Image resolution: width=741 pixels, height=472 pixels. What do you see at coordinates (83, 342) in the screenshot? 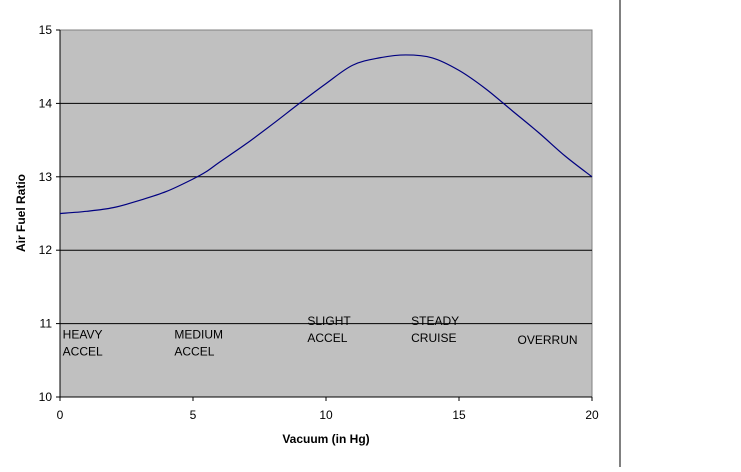
I see `annotation-label: HEAVY ACCEL` at bounding box center [83, 342].